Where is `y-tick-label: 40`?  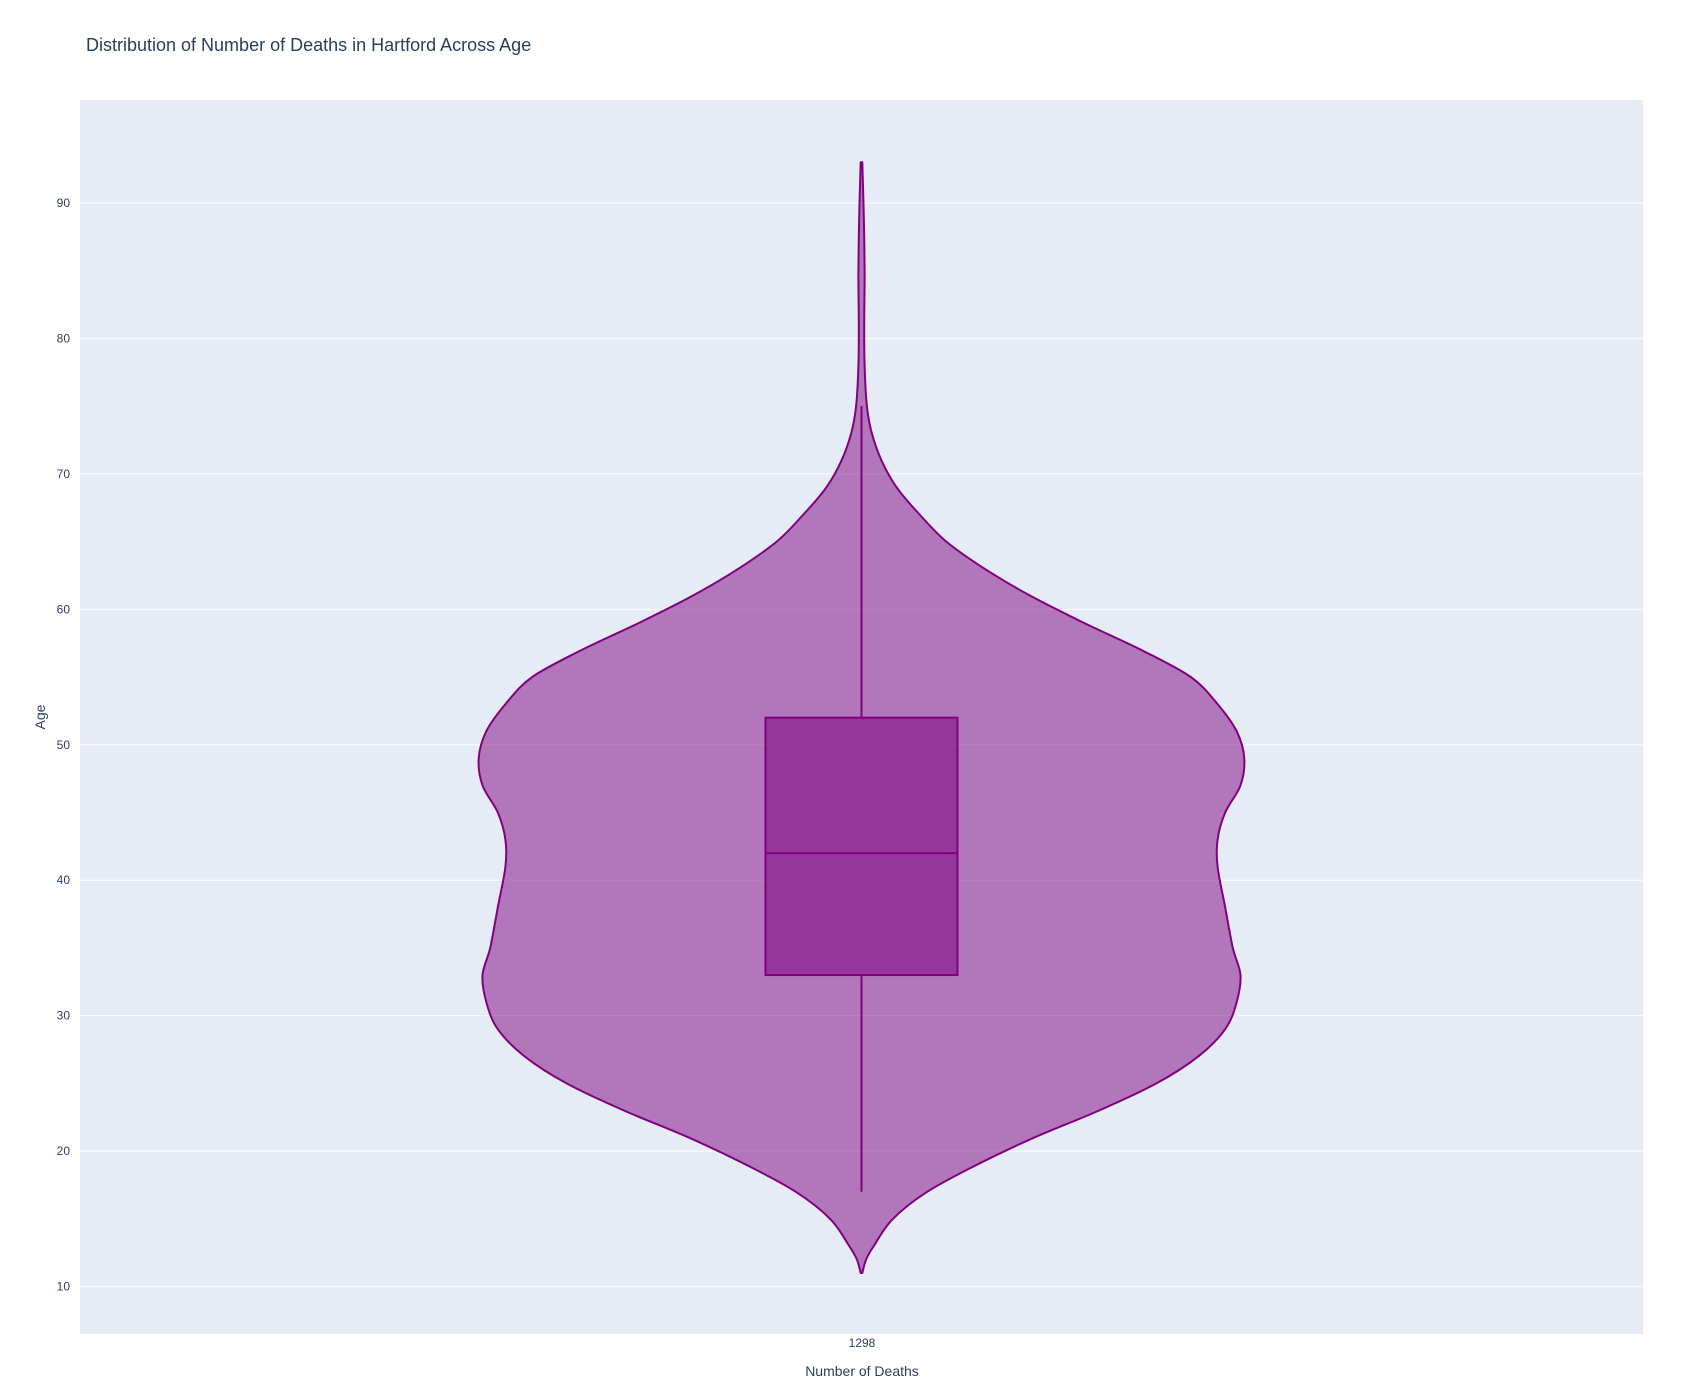
y-tick-label: 40 is located at coordinates (64, 880).